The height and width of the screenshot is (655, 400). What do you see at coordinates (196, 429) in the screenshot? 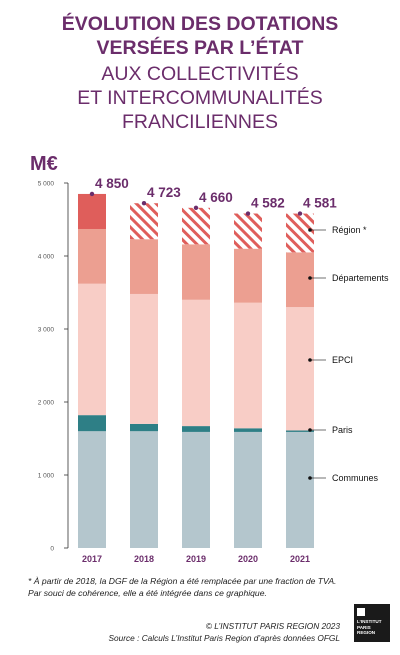
I see `bar-paris-2019` at bounding box center [196, 429].